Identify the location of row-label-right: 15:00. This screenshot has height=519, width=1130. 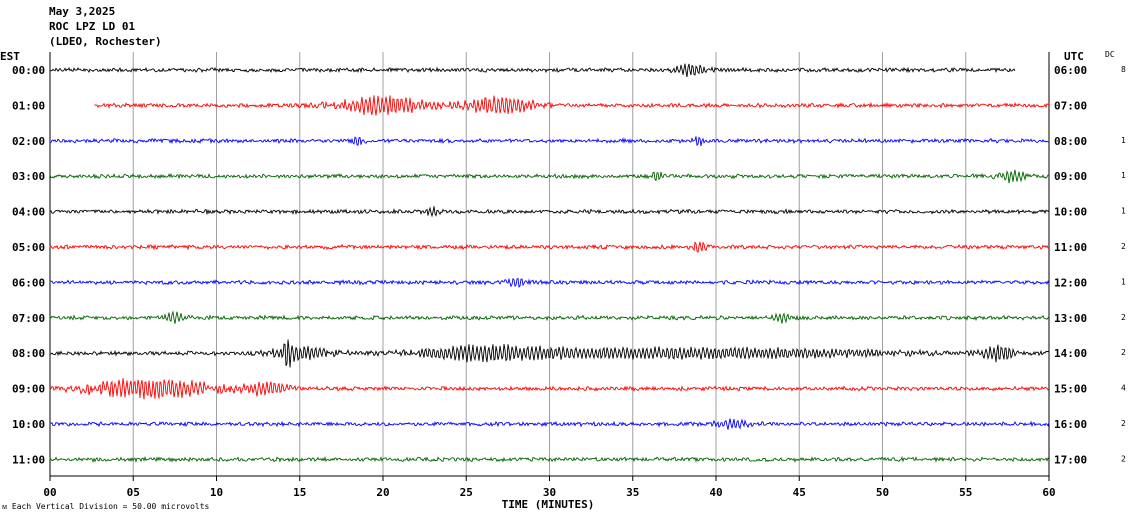
(1070, 389).